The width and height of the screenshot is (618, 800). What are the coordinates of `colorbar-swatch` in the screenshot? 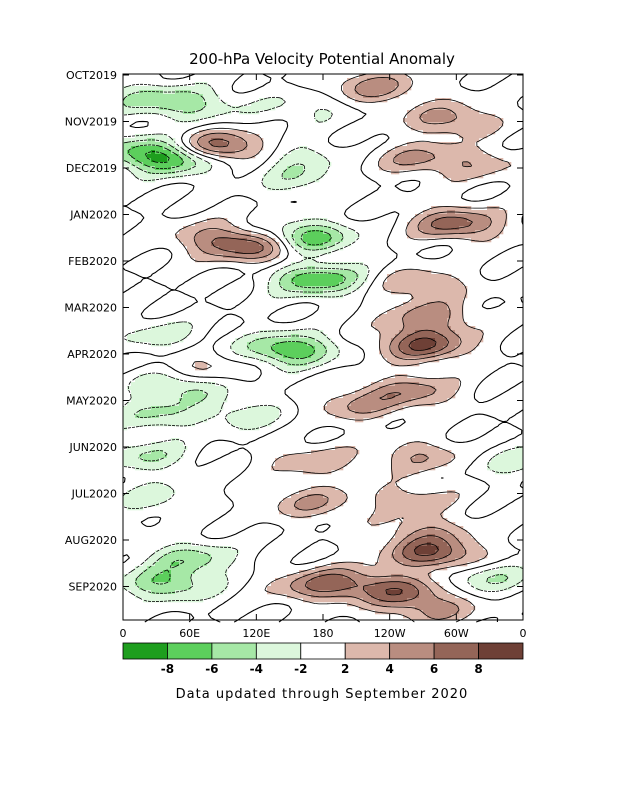 It's located at (501, 651).